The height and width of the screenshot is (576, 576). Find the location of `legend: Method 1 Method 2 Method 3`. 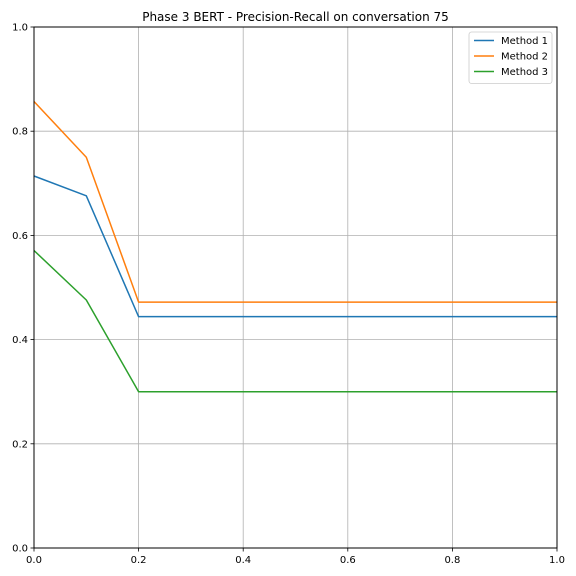

legend: Method 1 Method 2 Method 3 is located at coordinates (510, 57).